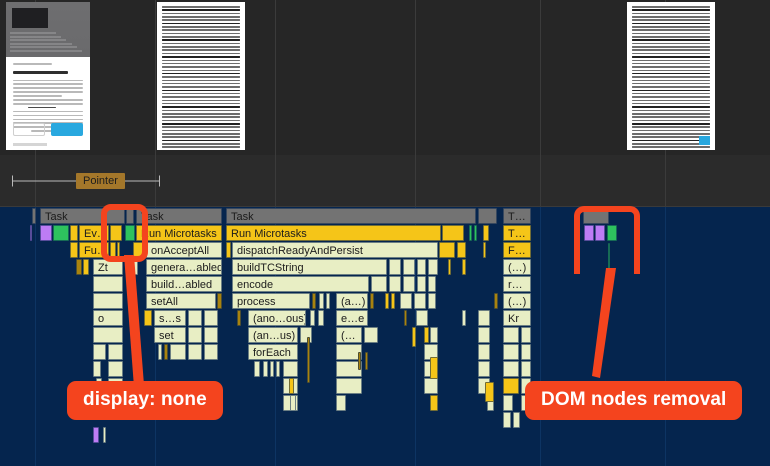  What do you see at coordinates (170, 335) in the screenshot?
I see `set-block: set` at bounding box center [170, 335].